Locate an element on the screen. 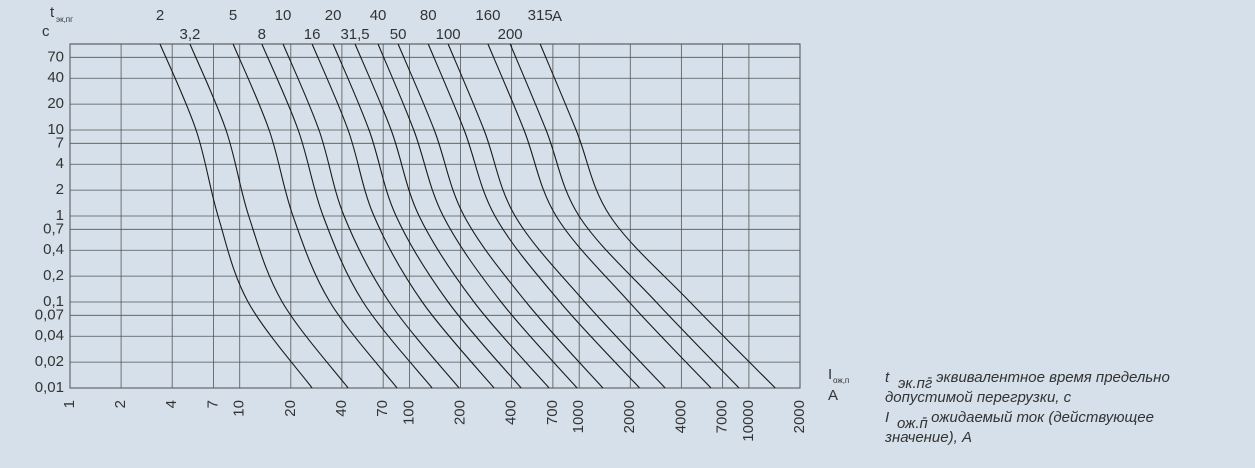 The height and width of the screenshot is (468, 1255). x-tick-label: 400 is located at coordinates (511, 412).